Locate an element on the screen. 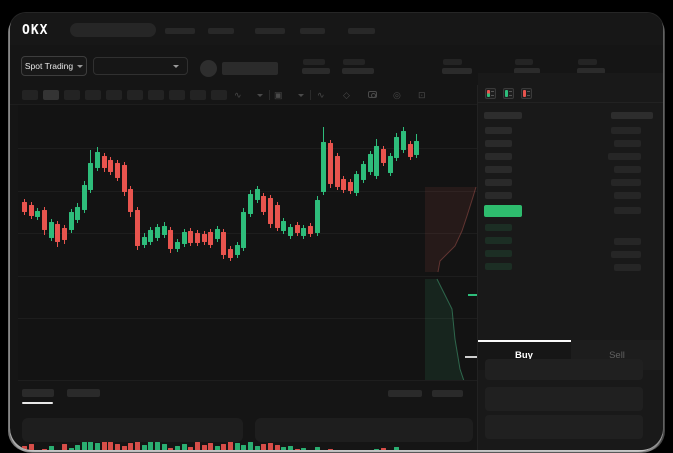 The image size is (673, 453). orderbook-all-icon is located at coordinates (490, 93).